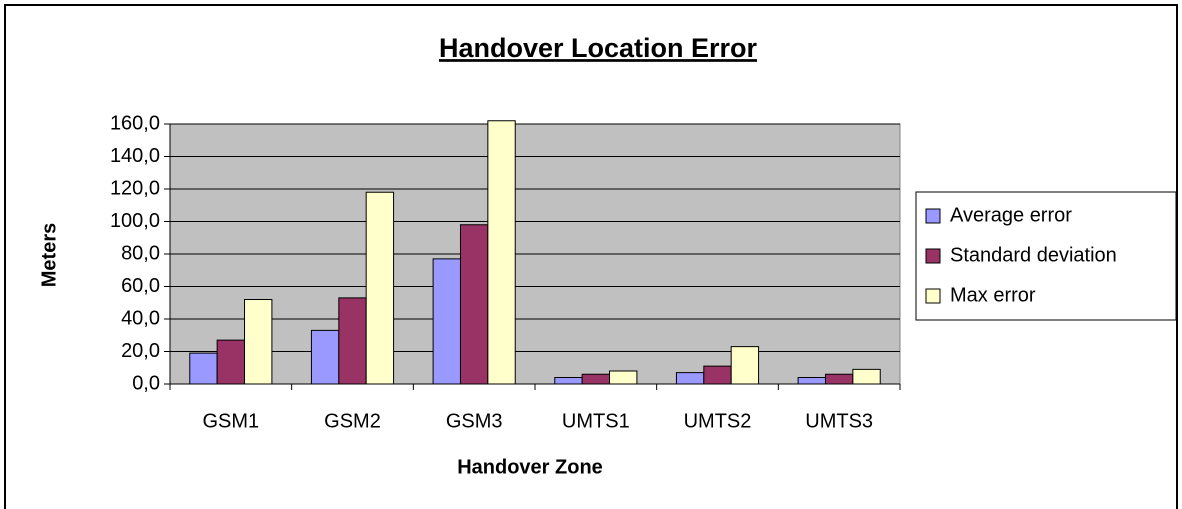 This screenshot has height=509, width=1182. I want to click on y-tick-label: 140,0, so click(135, 156).